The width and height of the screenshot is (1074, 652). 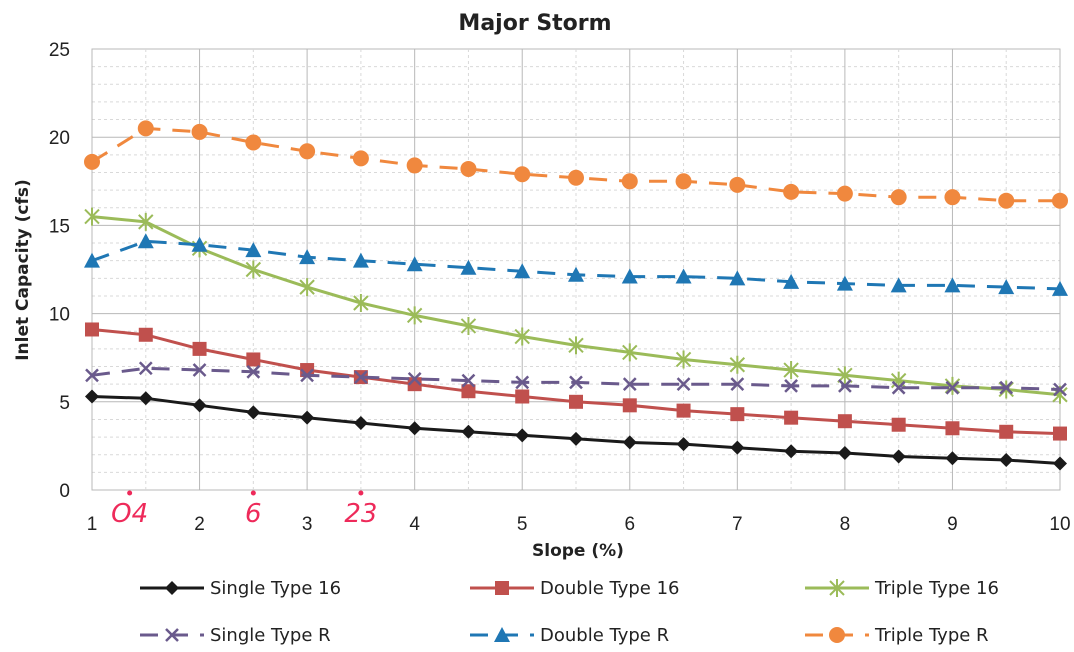 I want to click on chart-title: Major Storm, so click(x=534, y=23).